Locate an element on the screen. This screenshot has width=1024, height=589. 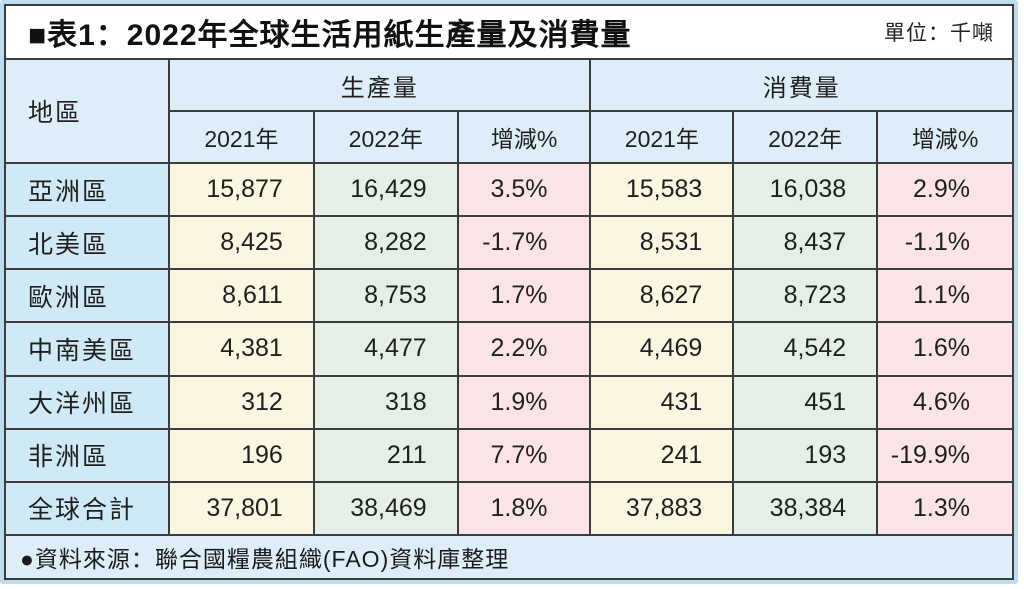
source-note: ●資料來源：聯合國糧農組織(FAO)資料庫整理 is located at coordinates (509, 557).